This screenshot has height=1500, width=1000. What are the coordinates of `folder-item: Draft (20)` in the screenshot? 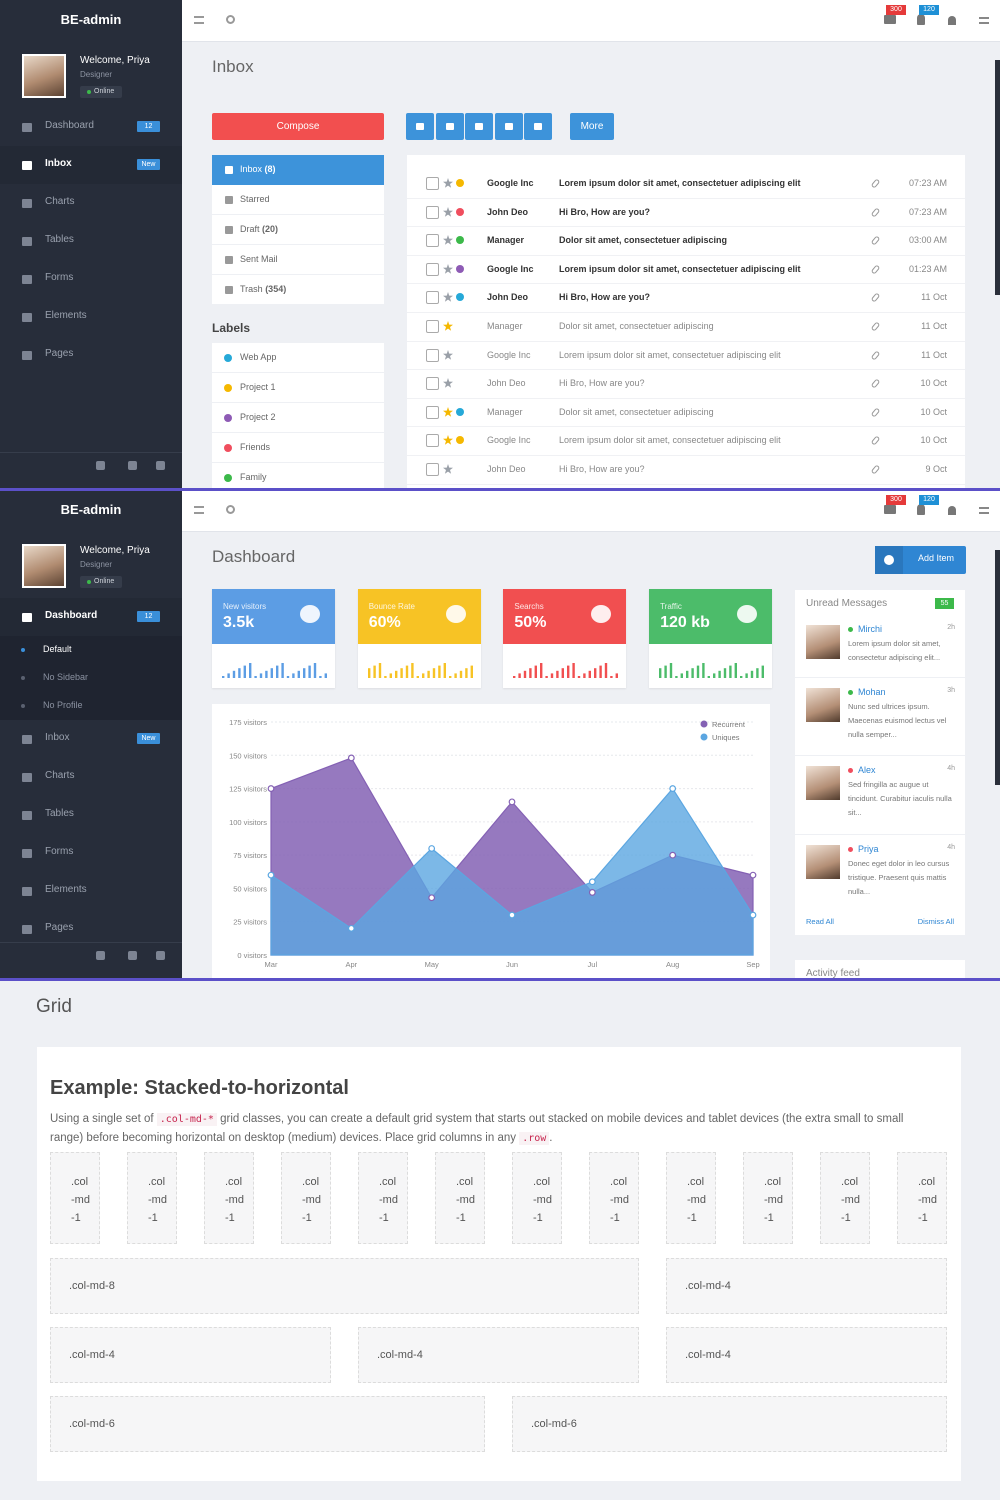 It's located at (298, 230).